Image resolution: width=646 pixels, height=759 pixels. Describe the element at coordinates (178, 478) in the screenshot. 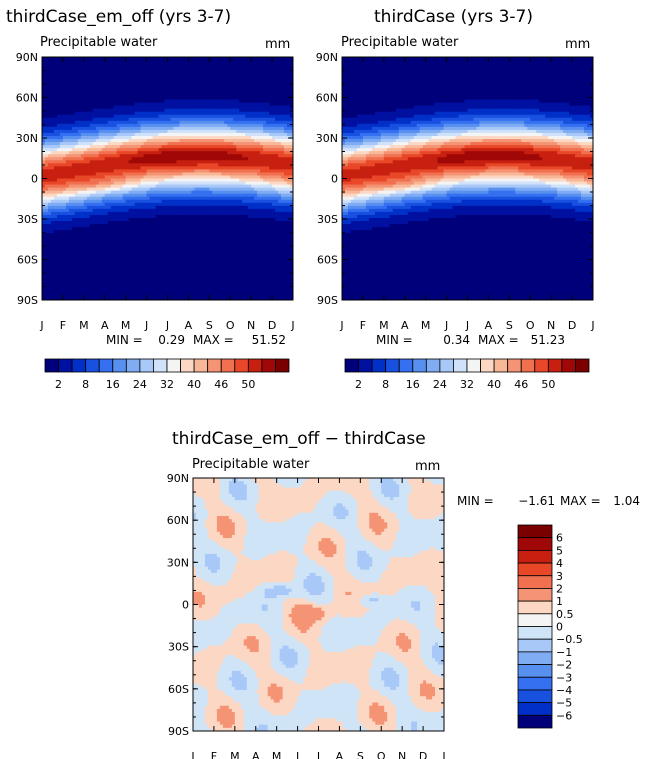

I see `y-tick-label: 90N` at that location.